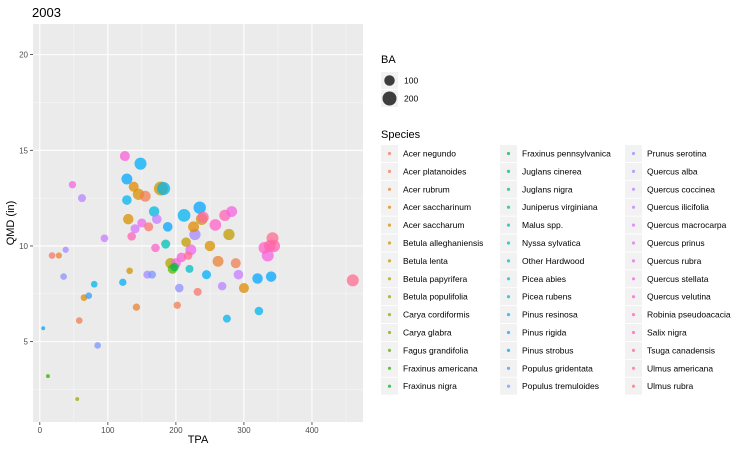 The image size is (750, 450). I want to click on species-legend-label: Acer saccharinum, so click(437, 207).